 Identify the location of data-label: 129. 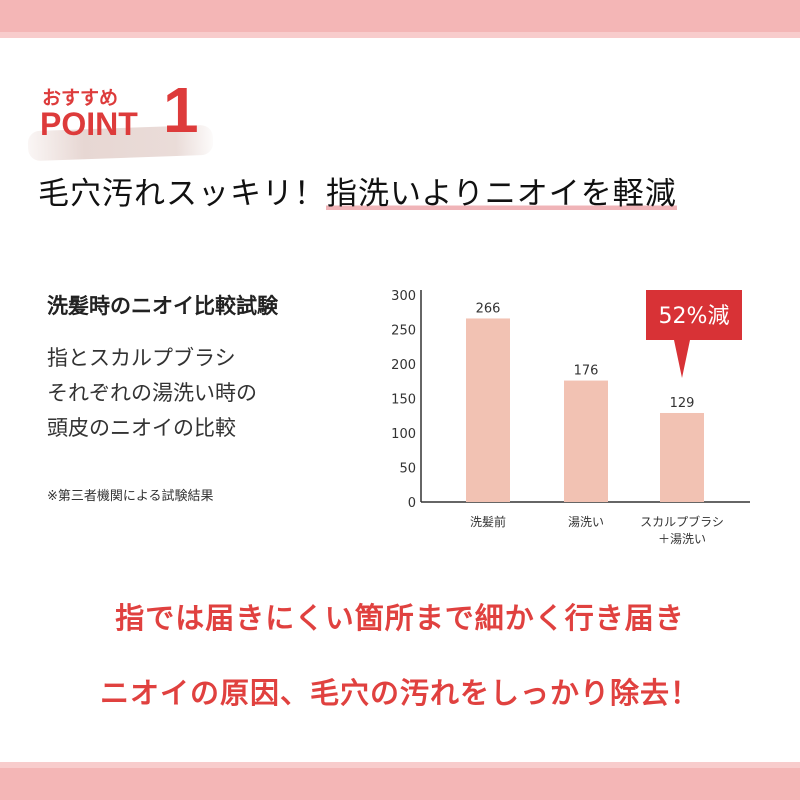
(682, 403).